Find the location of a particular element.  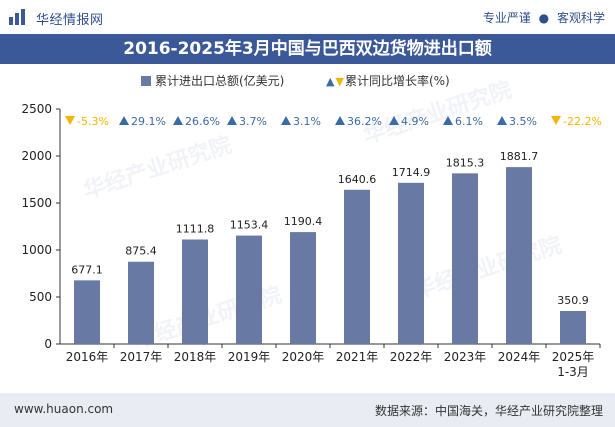

title-bar: 2016-2025年3月中国与巴西双边货物进出口额 is located at coordinates (307, 49).